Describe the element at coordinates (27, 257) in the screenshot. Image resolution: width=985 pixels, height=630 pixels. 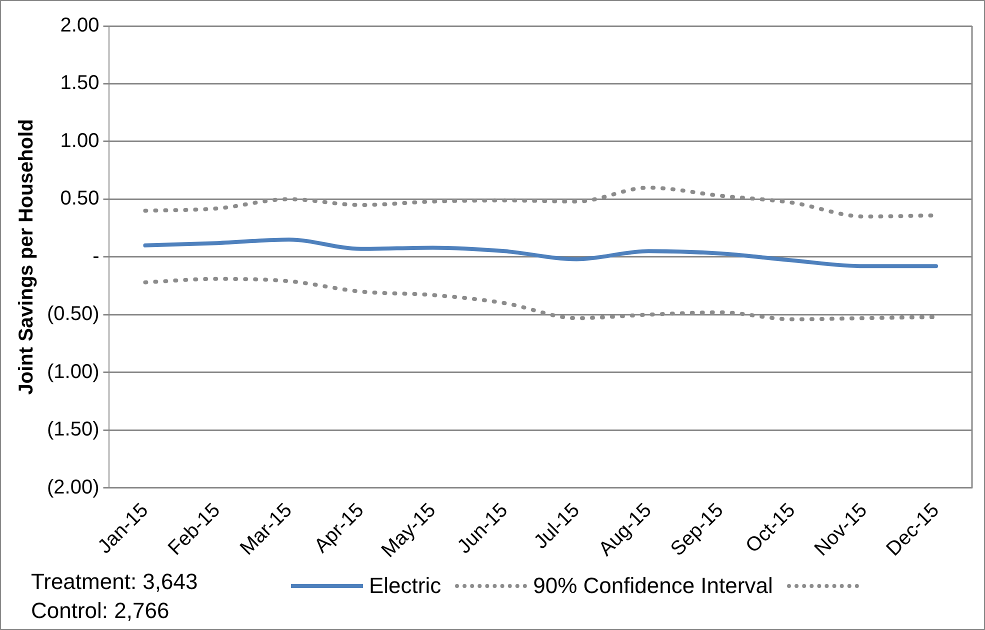
I see `y-axis-title: Joint Savings per Household` at that location.